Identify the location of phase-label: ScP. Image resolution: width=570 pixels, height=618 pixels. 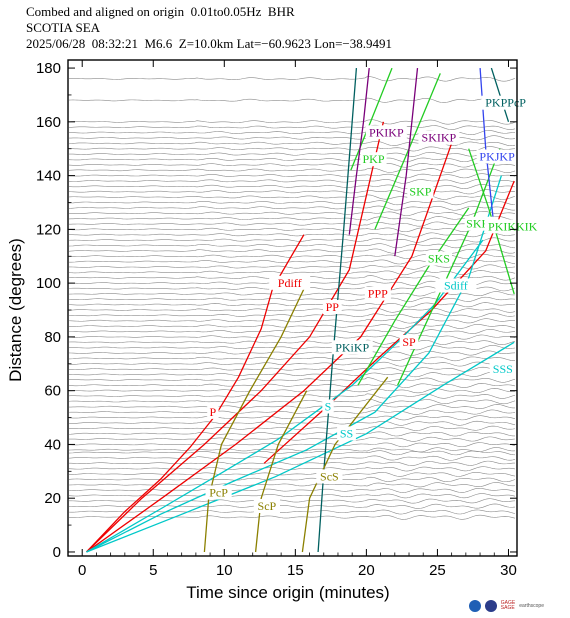
(267, 506).